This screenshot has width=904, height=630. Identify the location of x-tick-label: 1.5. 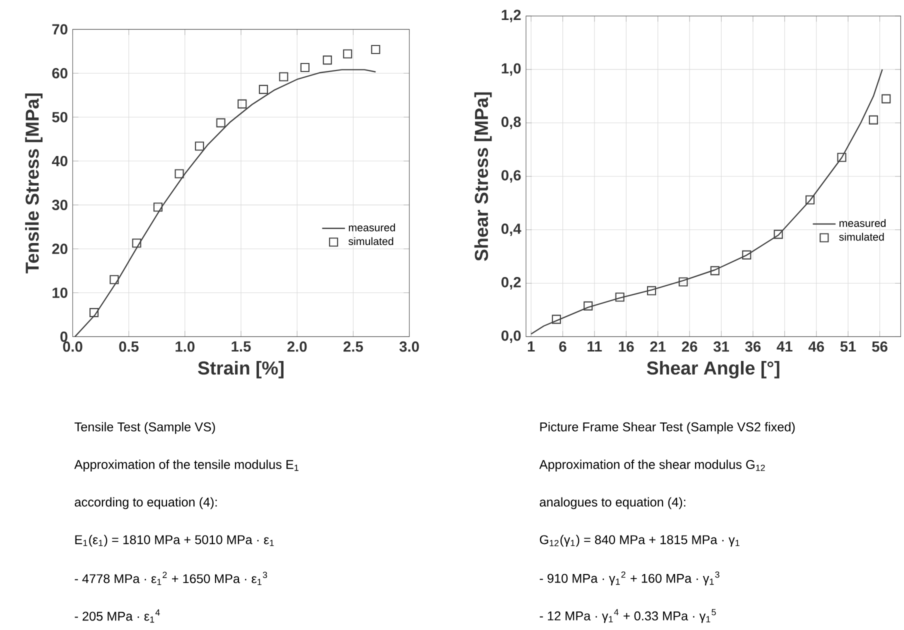
(241, 346).